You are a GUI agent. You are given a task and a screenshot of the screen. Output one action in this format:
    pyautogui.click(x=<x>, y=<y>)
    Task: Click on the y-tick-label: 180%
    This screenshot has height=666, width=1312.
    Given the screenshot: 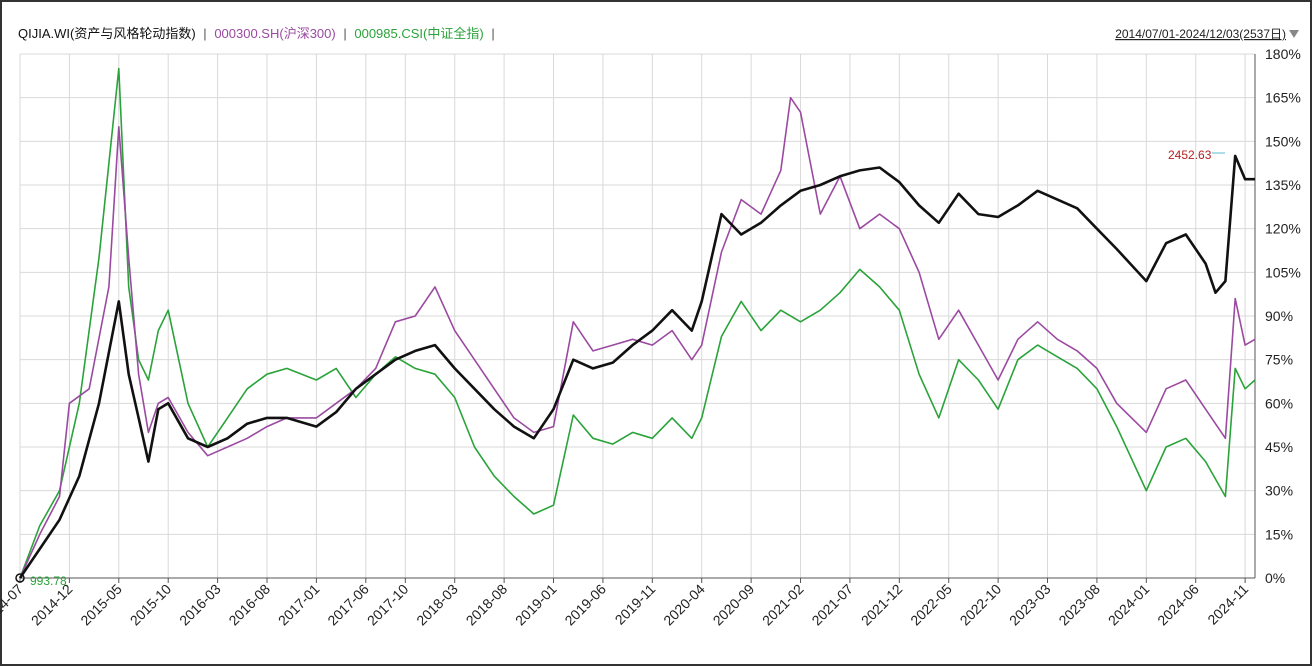 What is the action you would take?
    pyautogui.click(x=1283, y=54)
    